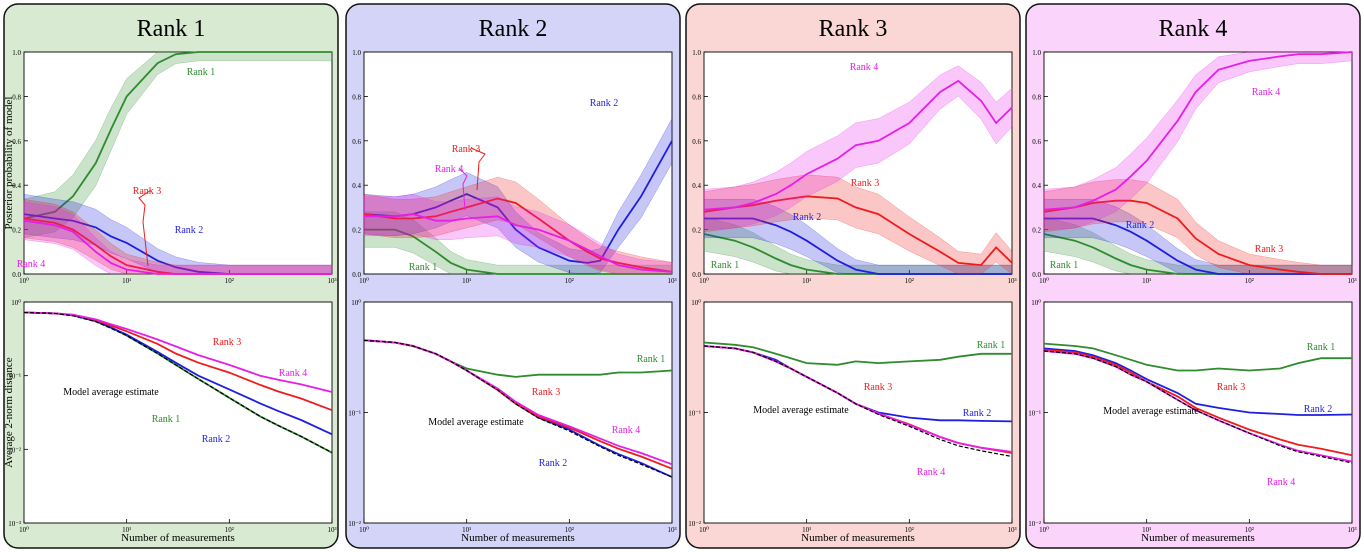 This screenshot has width=1364, height=552. Describe the element at coordinates (16, 53) in the screenshot. I see `y-tick-label: 1.0` at that location.